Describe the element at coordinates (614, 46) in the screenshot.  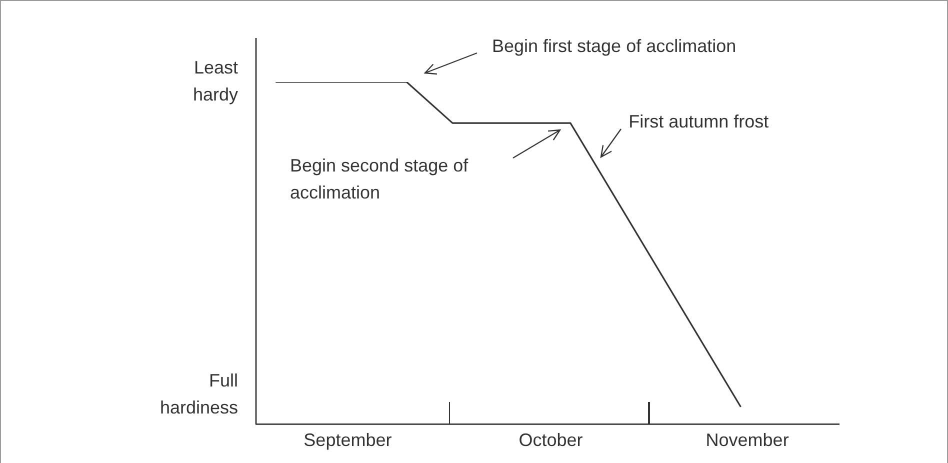
I see `text: Begin first stage of acclimation` at that location.